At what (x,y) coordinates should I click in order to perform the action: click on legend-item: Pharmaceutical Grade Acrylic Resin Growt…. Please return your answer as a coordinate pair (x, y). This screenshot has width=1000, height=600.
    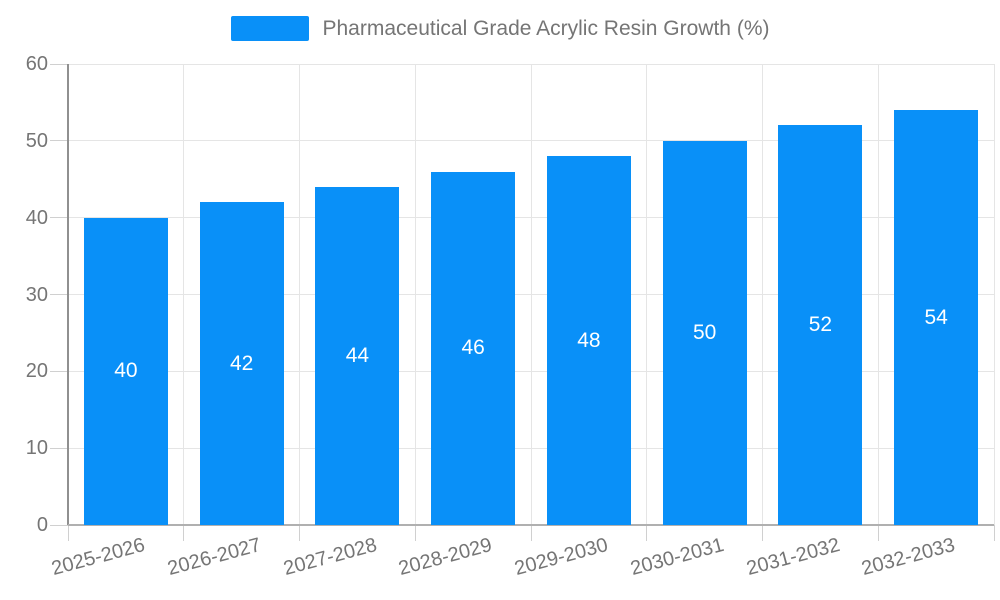
    Looking at the image, I should click on (500, 28).